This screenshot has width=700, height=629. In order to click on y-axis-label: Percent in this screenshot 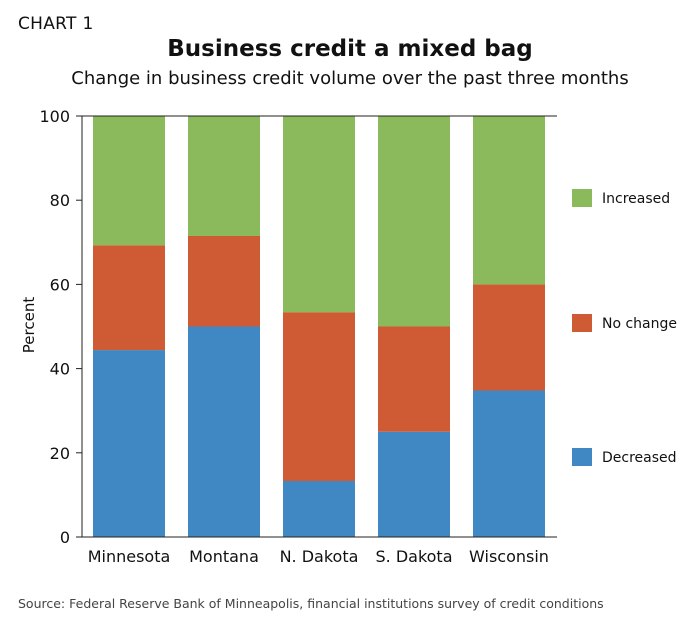, I will do `click(29, 325)`.